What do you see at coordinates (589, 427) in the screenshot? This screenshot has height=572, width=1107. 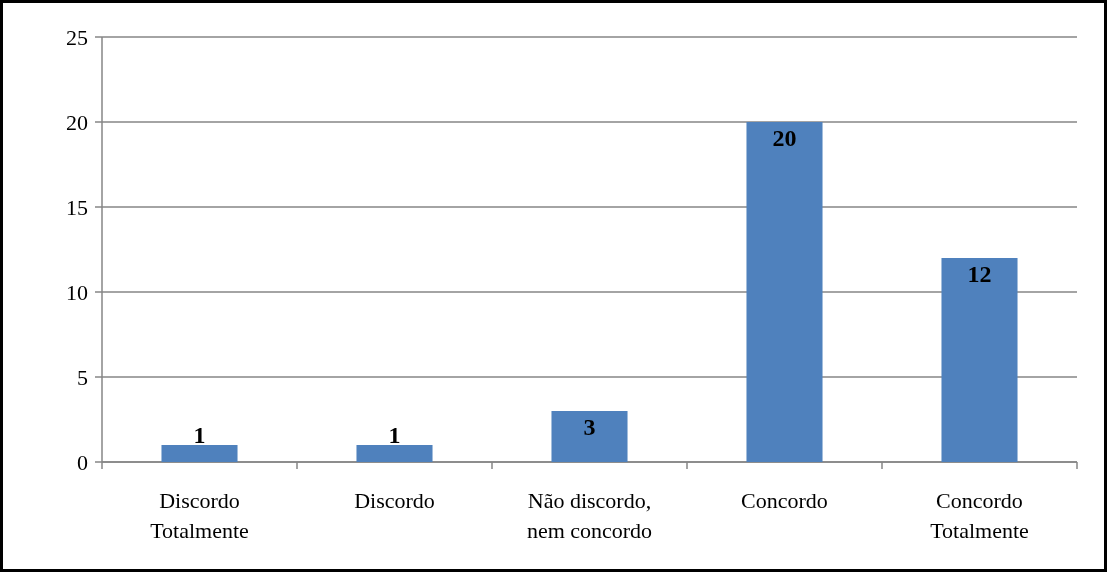 I see `data-label: 3` at bounding box center [589, 427].